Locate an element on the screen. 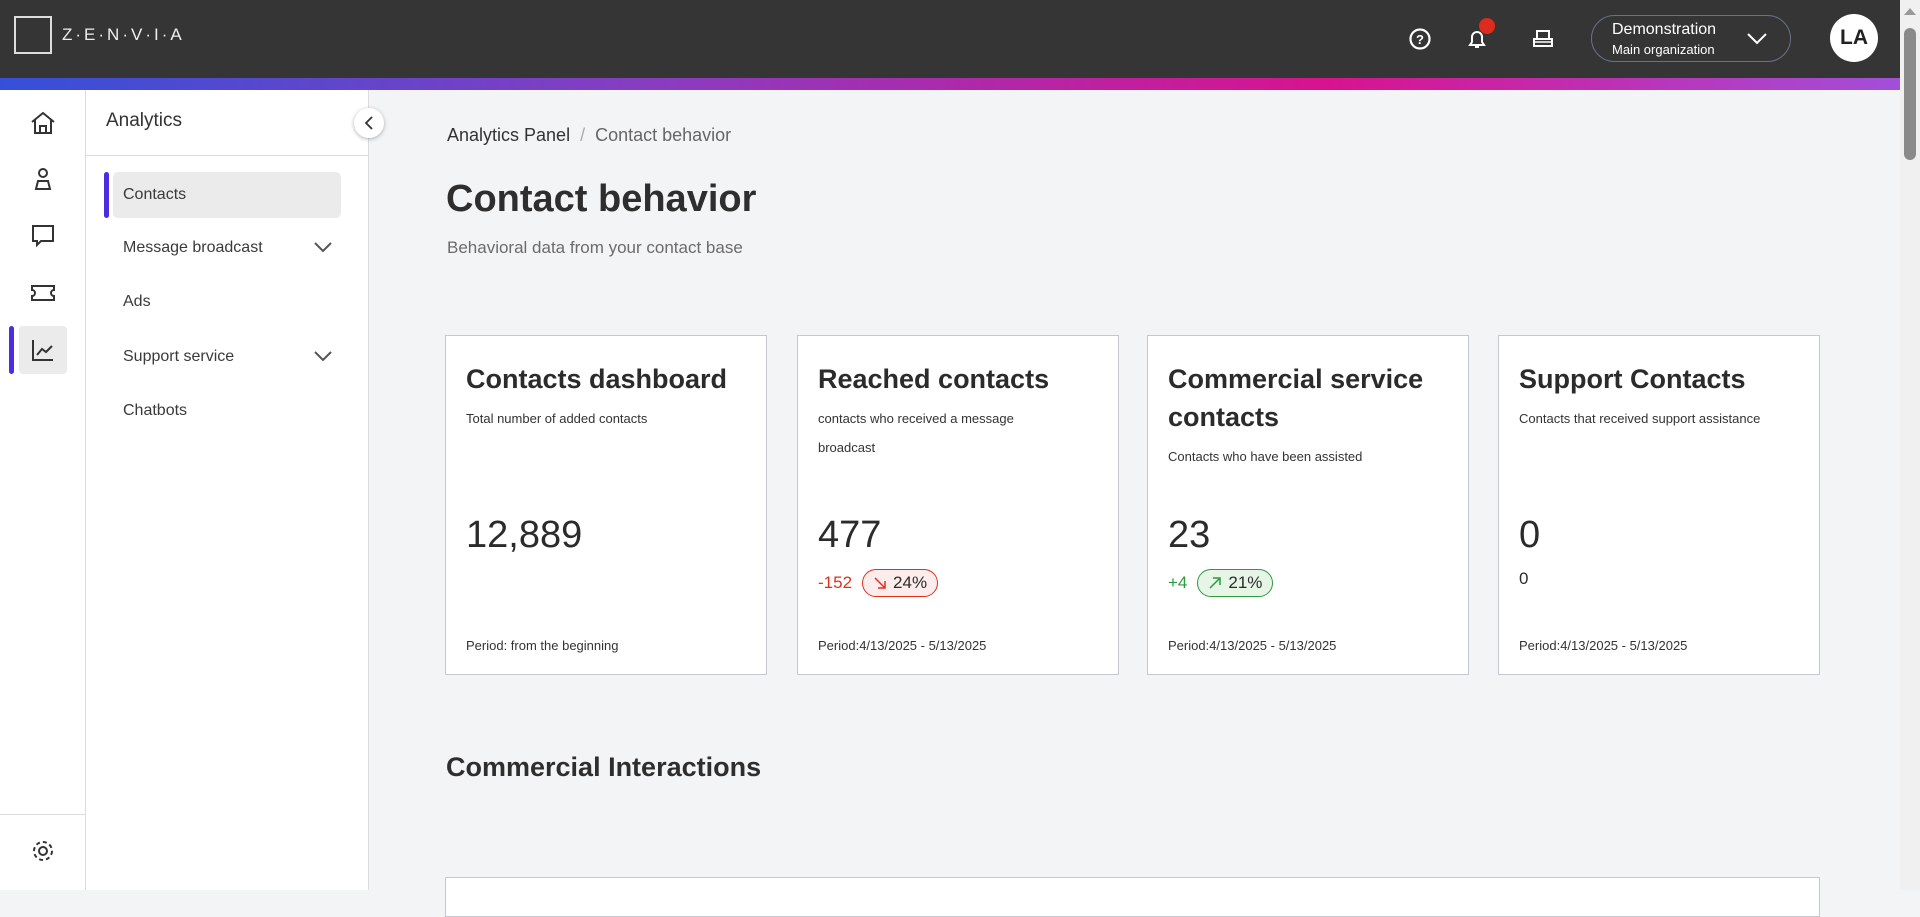 This screenshot has width=1920, height=917. breadcrumb-parent: Analytics Panel is located at coordinates (509, 135).